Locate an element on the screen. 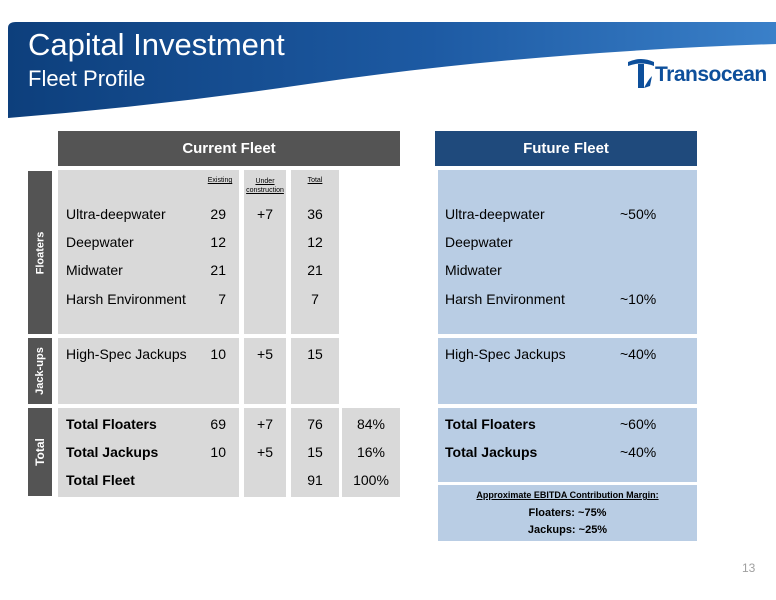 The image size is (776, 600). panel-under-jackups is located at coordinates (265, 371).